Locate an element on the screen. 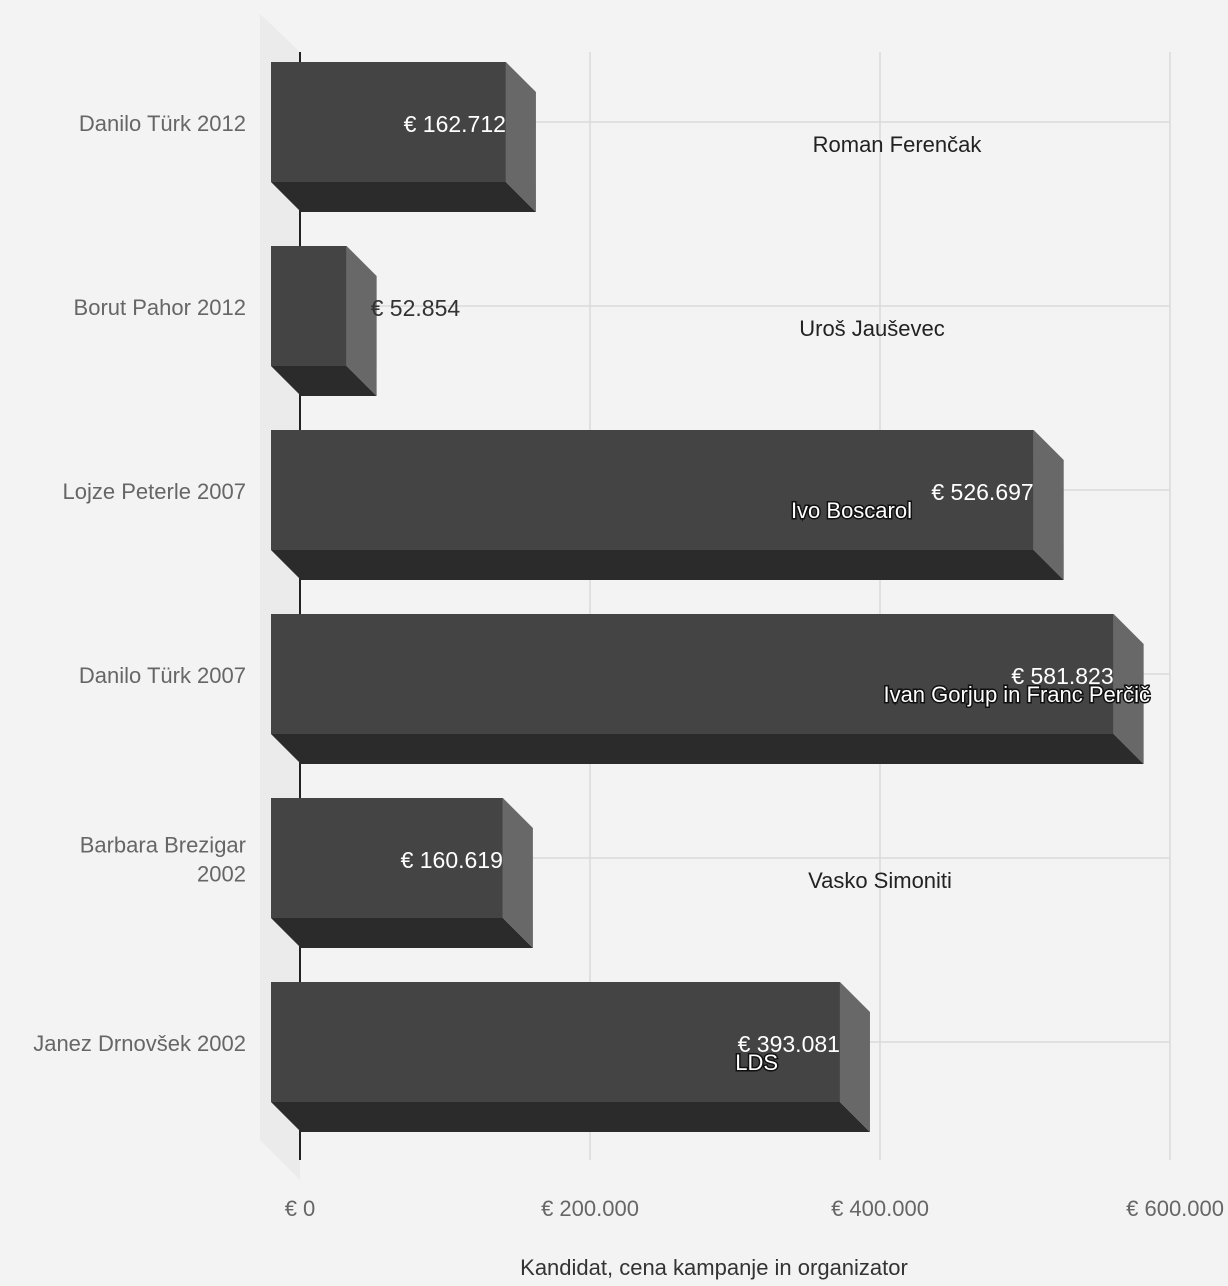 This screenshot has height=1286, width=1228. category-label: Danilo Türk 2007 is located at coordinates (162, 675).